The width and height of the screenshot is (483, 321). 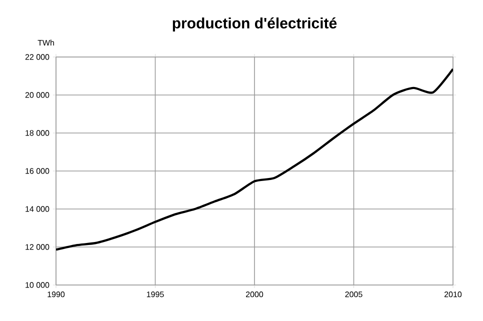 What do you see at coordinates (38, 171) in the screenshot?
I see `y-tick-label: 16 000` at bounding box center [38, 171].